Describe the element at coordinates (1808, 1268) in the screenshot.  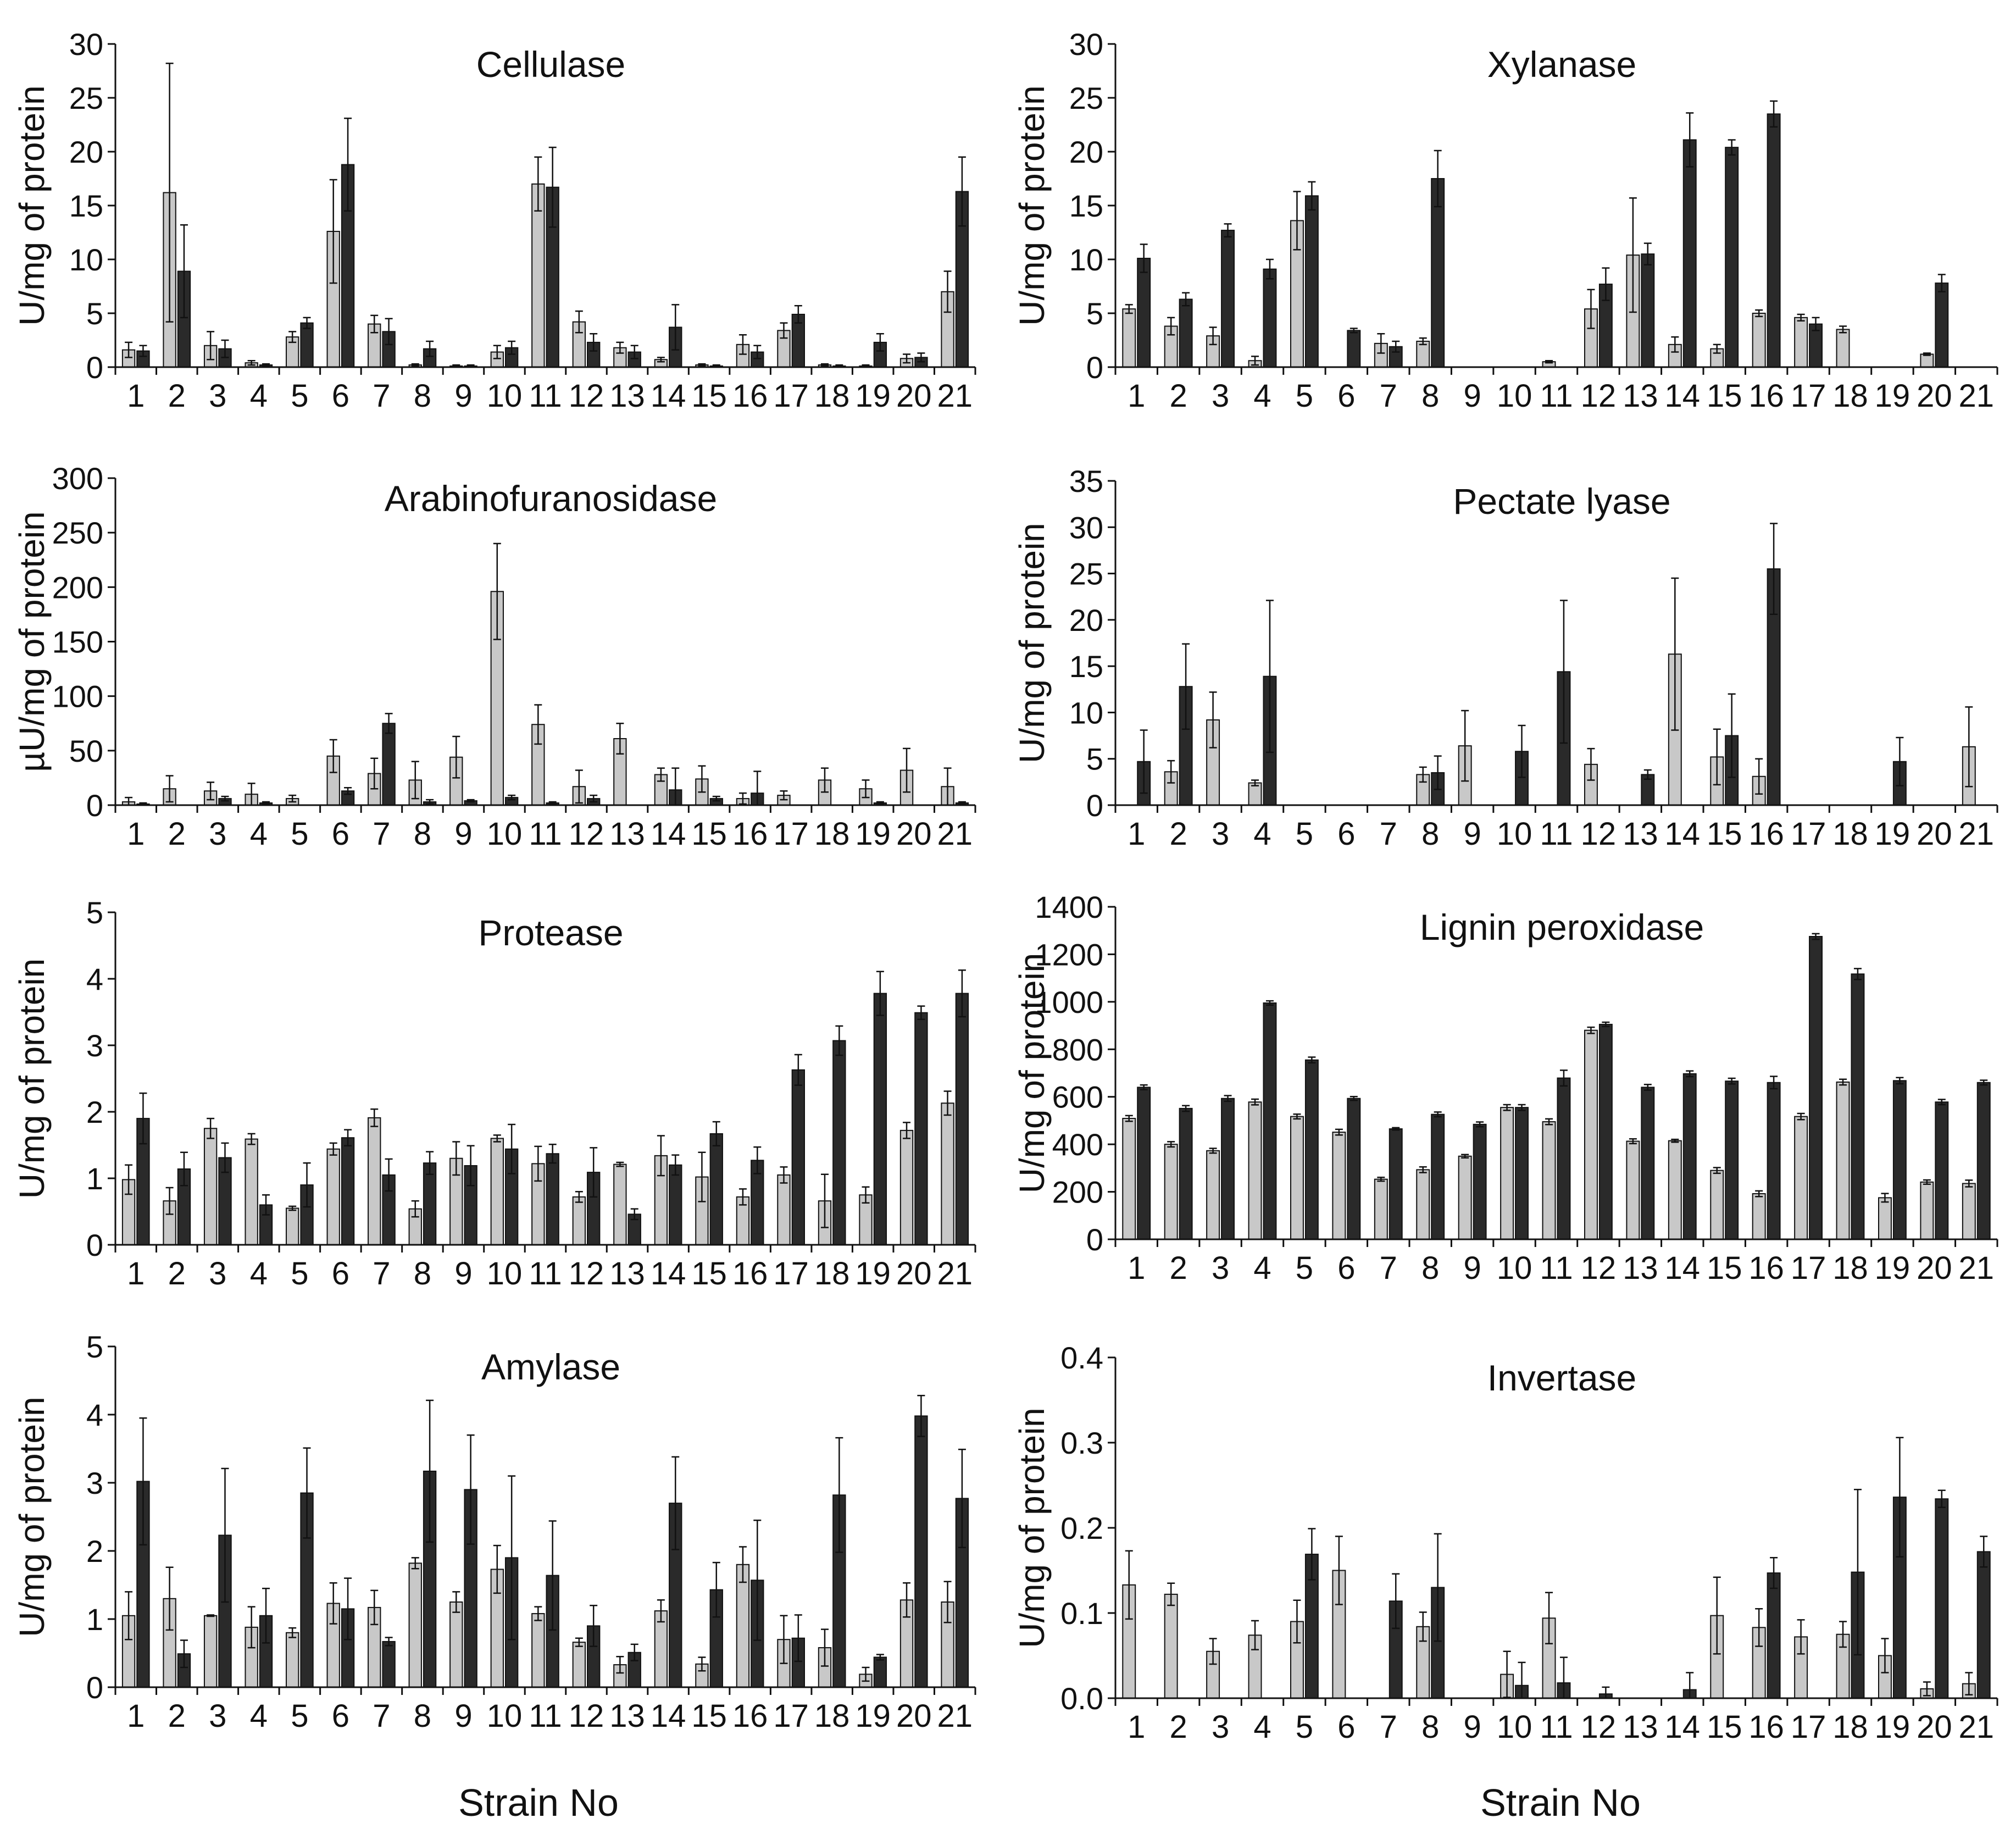
I see `x-tick-label-lignin-peroxidase: 17` at that location.